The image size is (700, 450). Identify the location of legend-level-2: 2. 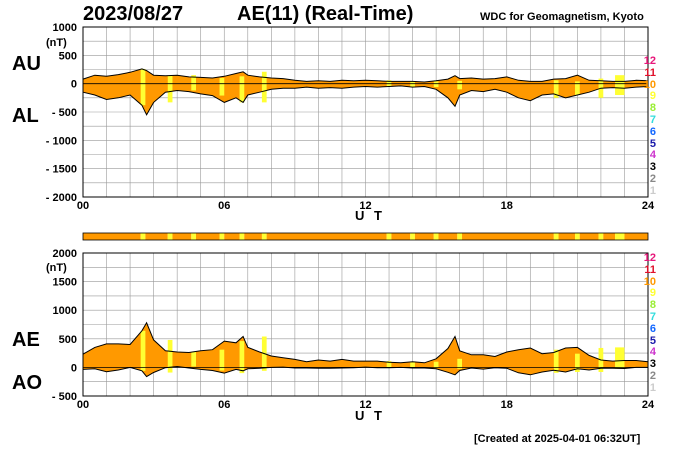
(652, 179).